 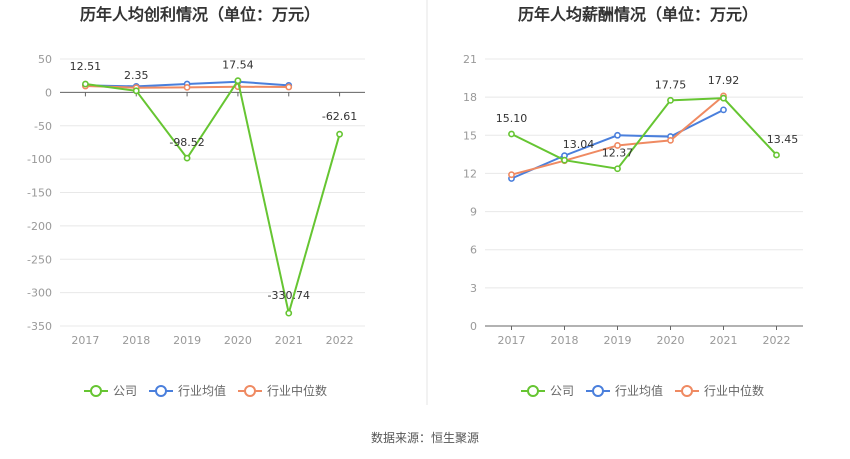 What do you see at coordinates (39, 259) in the screenshot?
I see `y-tick-label: -250` at bounding box center [39, 259].